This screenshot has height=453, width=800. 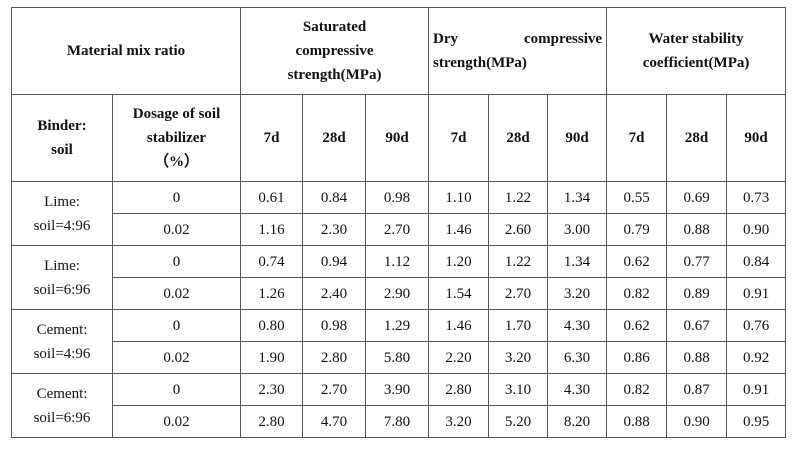 I want to click on binder-ratio-cell: Lime: soil=4:96, so click(x=62, y=213).